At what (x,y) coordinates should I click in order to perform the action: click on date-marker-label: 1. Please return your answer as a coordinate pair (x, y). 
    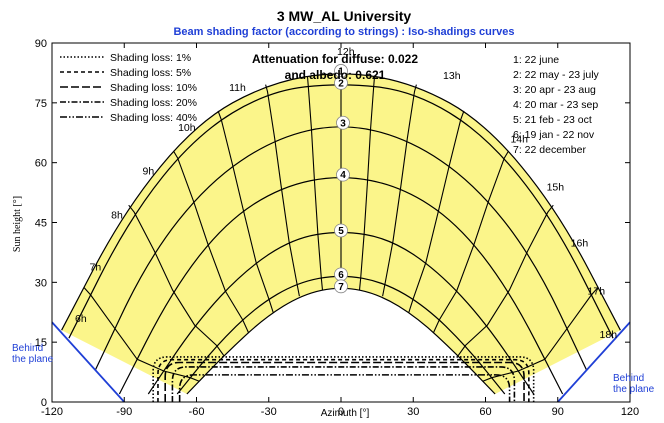
    Looking at the image, I should click on (341, 71).